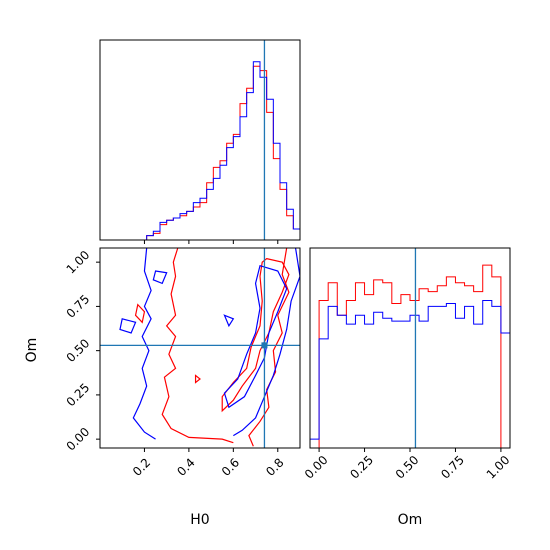 The image size is (550, 550). Describe the element at coordinates (407, 467) in the screenshot. I see `om-marginal-tick-label: 0.50` at that location.